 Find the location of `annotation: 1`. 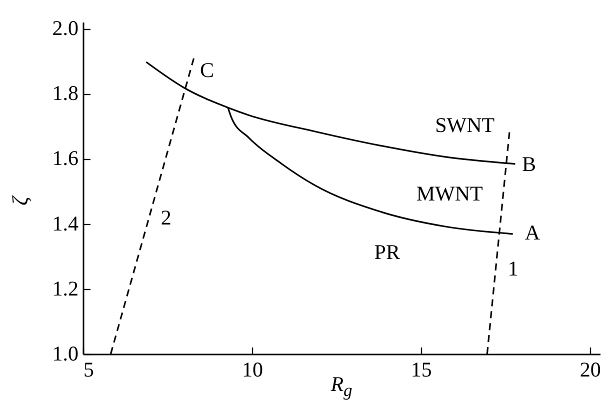

annotation: 1 is located at coordinates (513, 268).